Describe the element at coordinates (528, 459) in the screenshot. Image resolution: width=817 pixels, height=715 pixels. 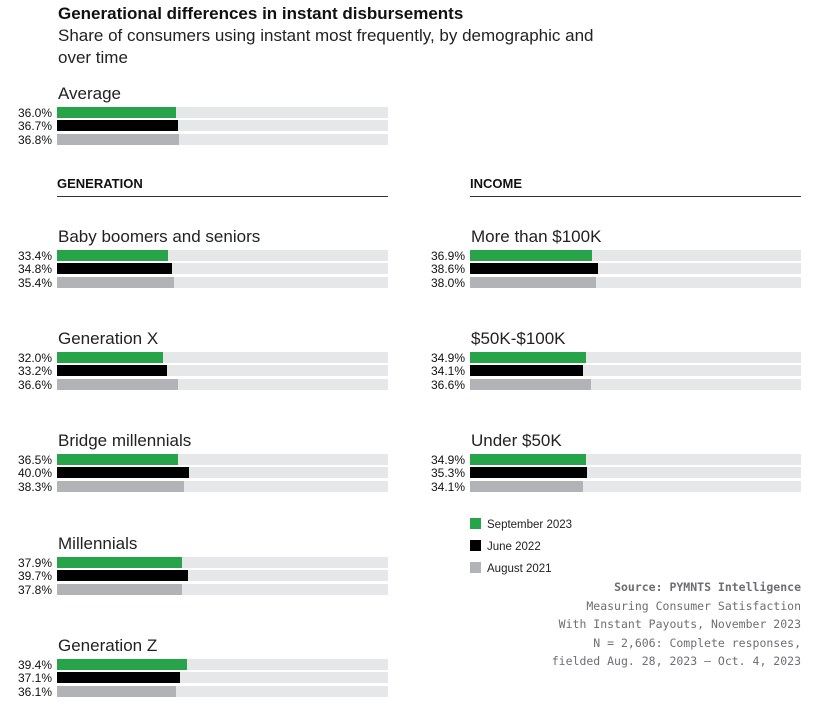
I see `group-under-50k-bar-september-2023` at that location.